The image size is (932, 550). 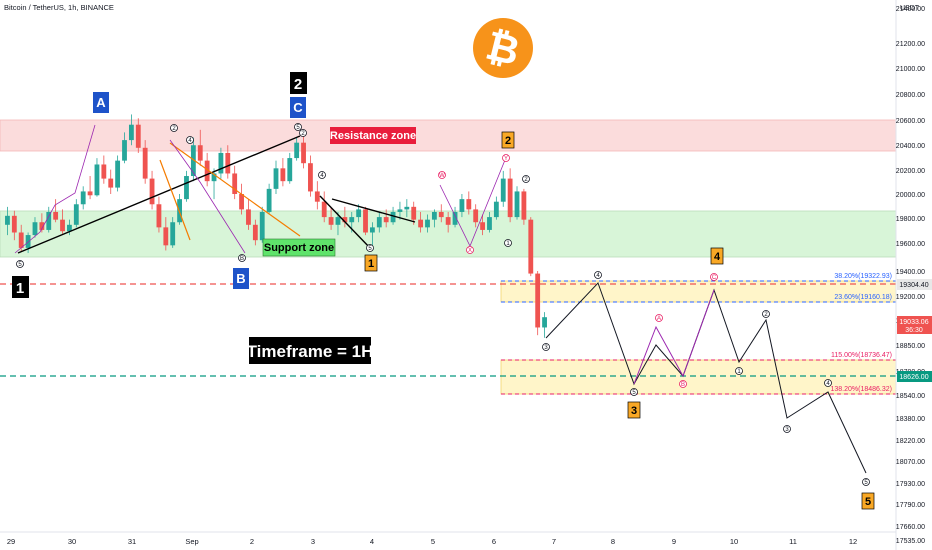 I want to click on svg-text: B, so click(x=242, y=259).